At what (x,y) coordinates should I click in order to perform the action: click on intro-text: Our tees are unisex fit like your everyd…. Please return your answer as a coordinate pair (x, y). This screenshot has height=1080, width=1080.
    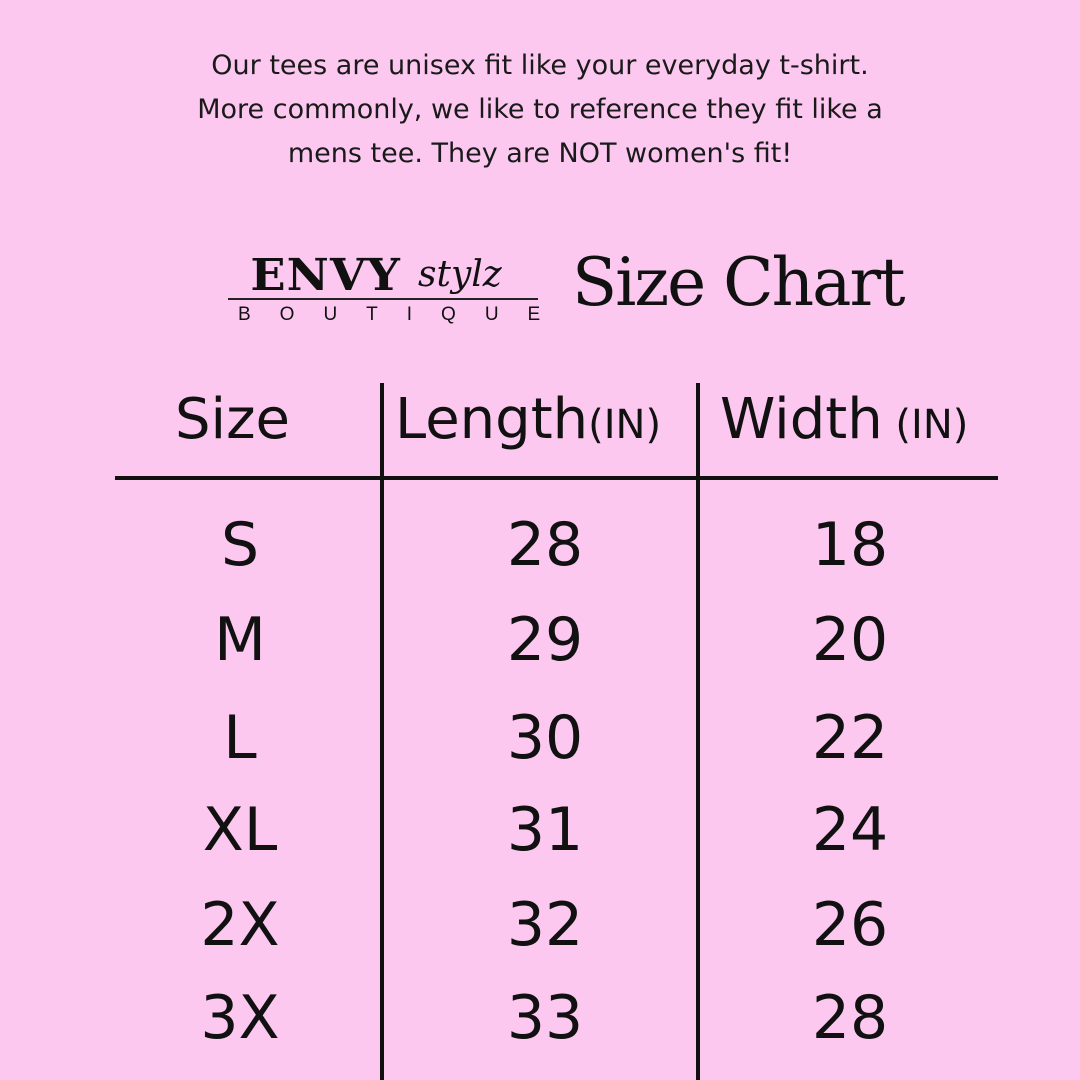
    Looking at the image, I should click on (540, 110).